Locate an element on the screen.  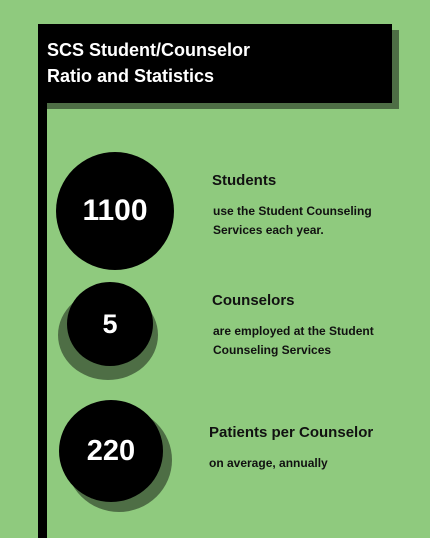
stat-circle-patients: 220 is located at coordinates (111, 451).